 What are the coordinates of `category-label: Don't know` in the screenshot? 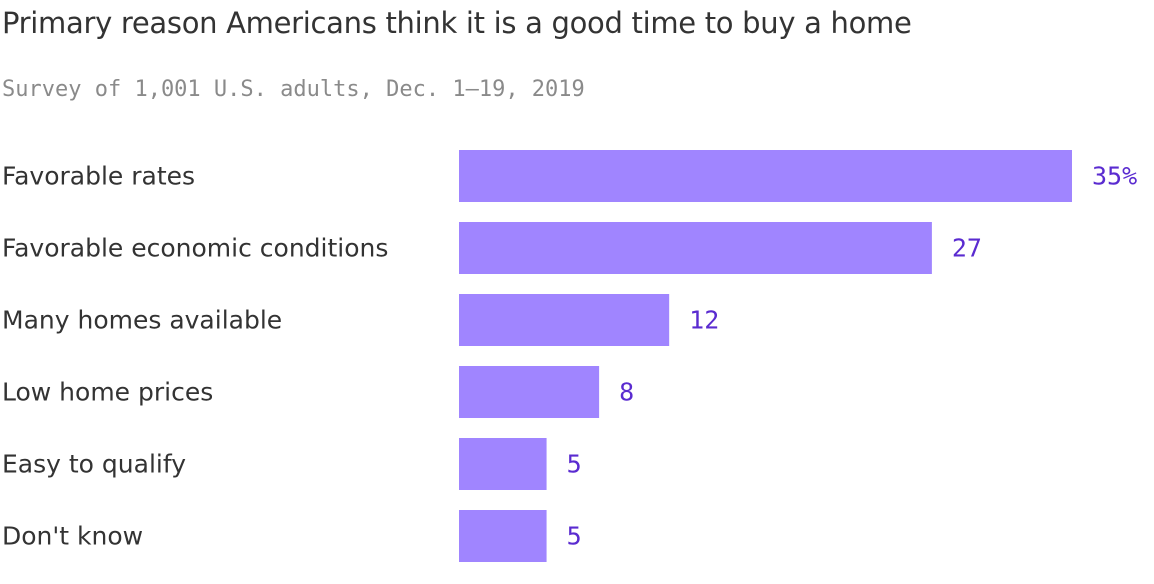 It's located at (72, 536).